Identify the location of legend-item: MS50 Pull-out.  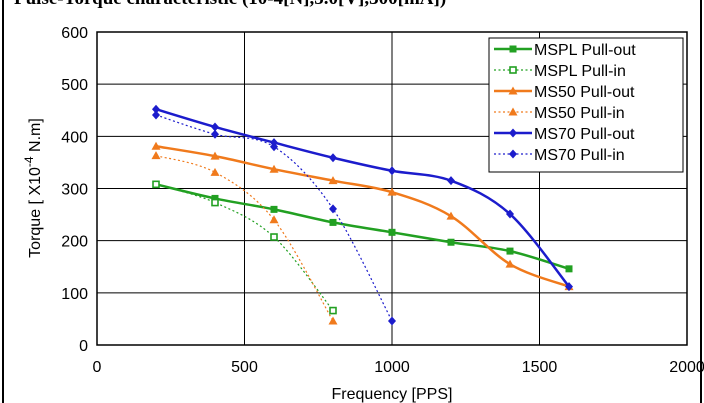
(564, 92).